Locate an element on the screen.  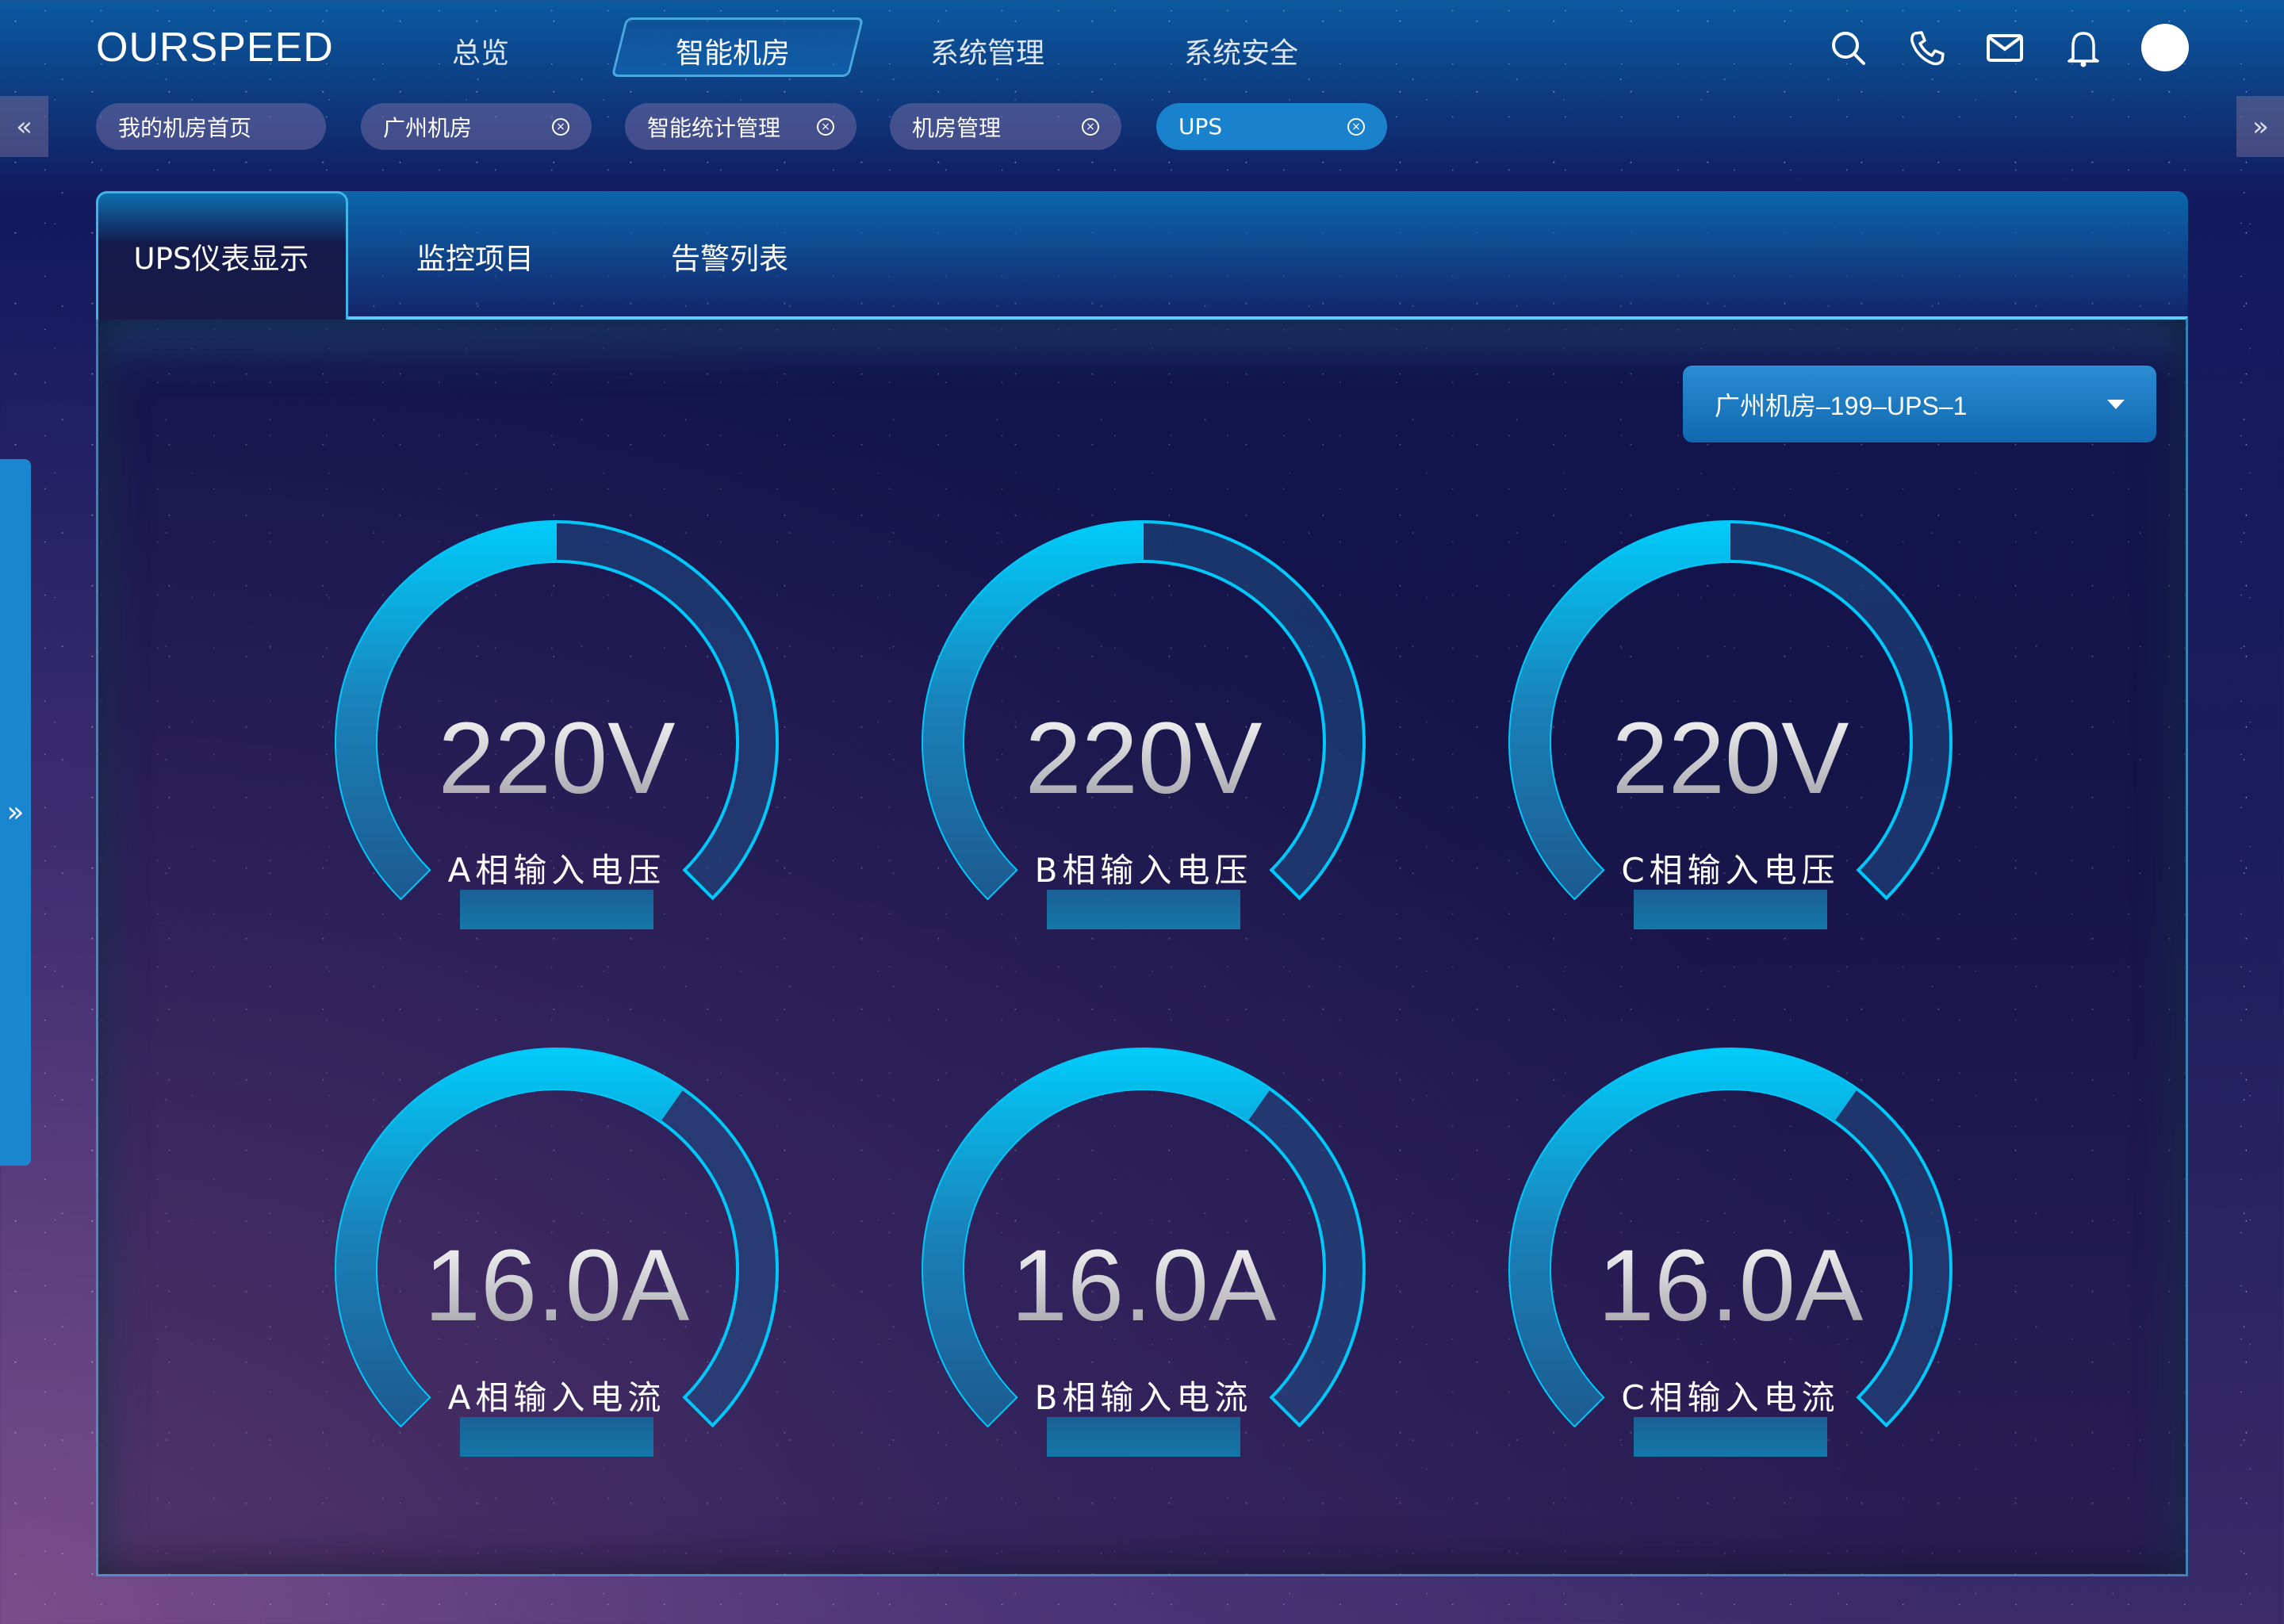
gauge-label: A相输入电流 is located at coordinates (557, 1397).